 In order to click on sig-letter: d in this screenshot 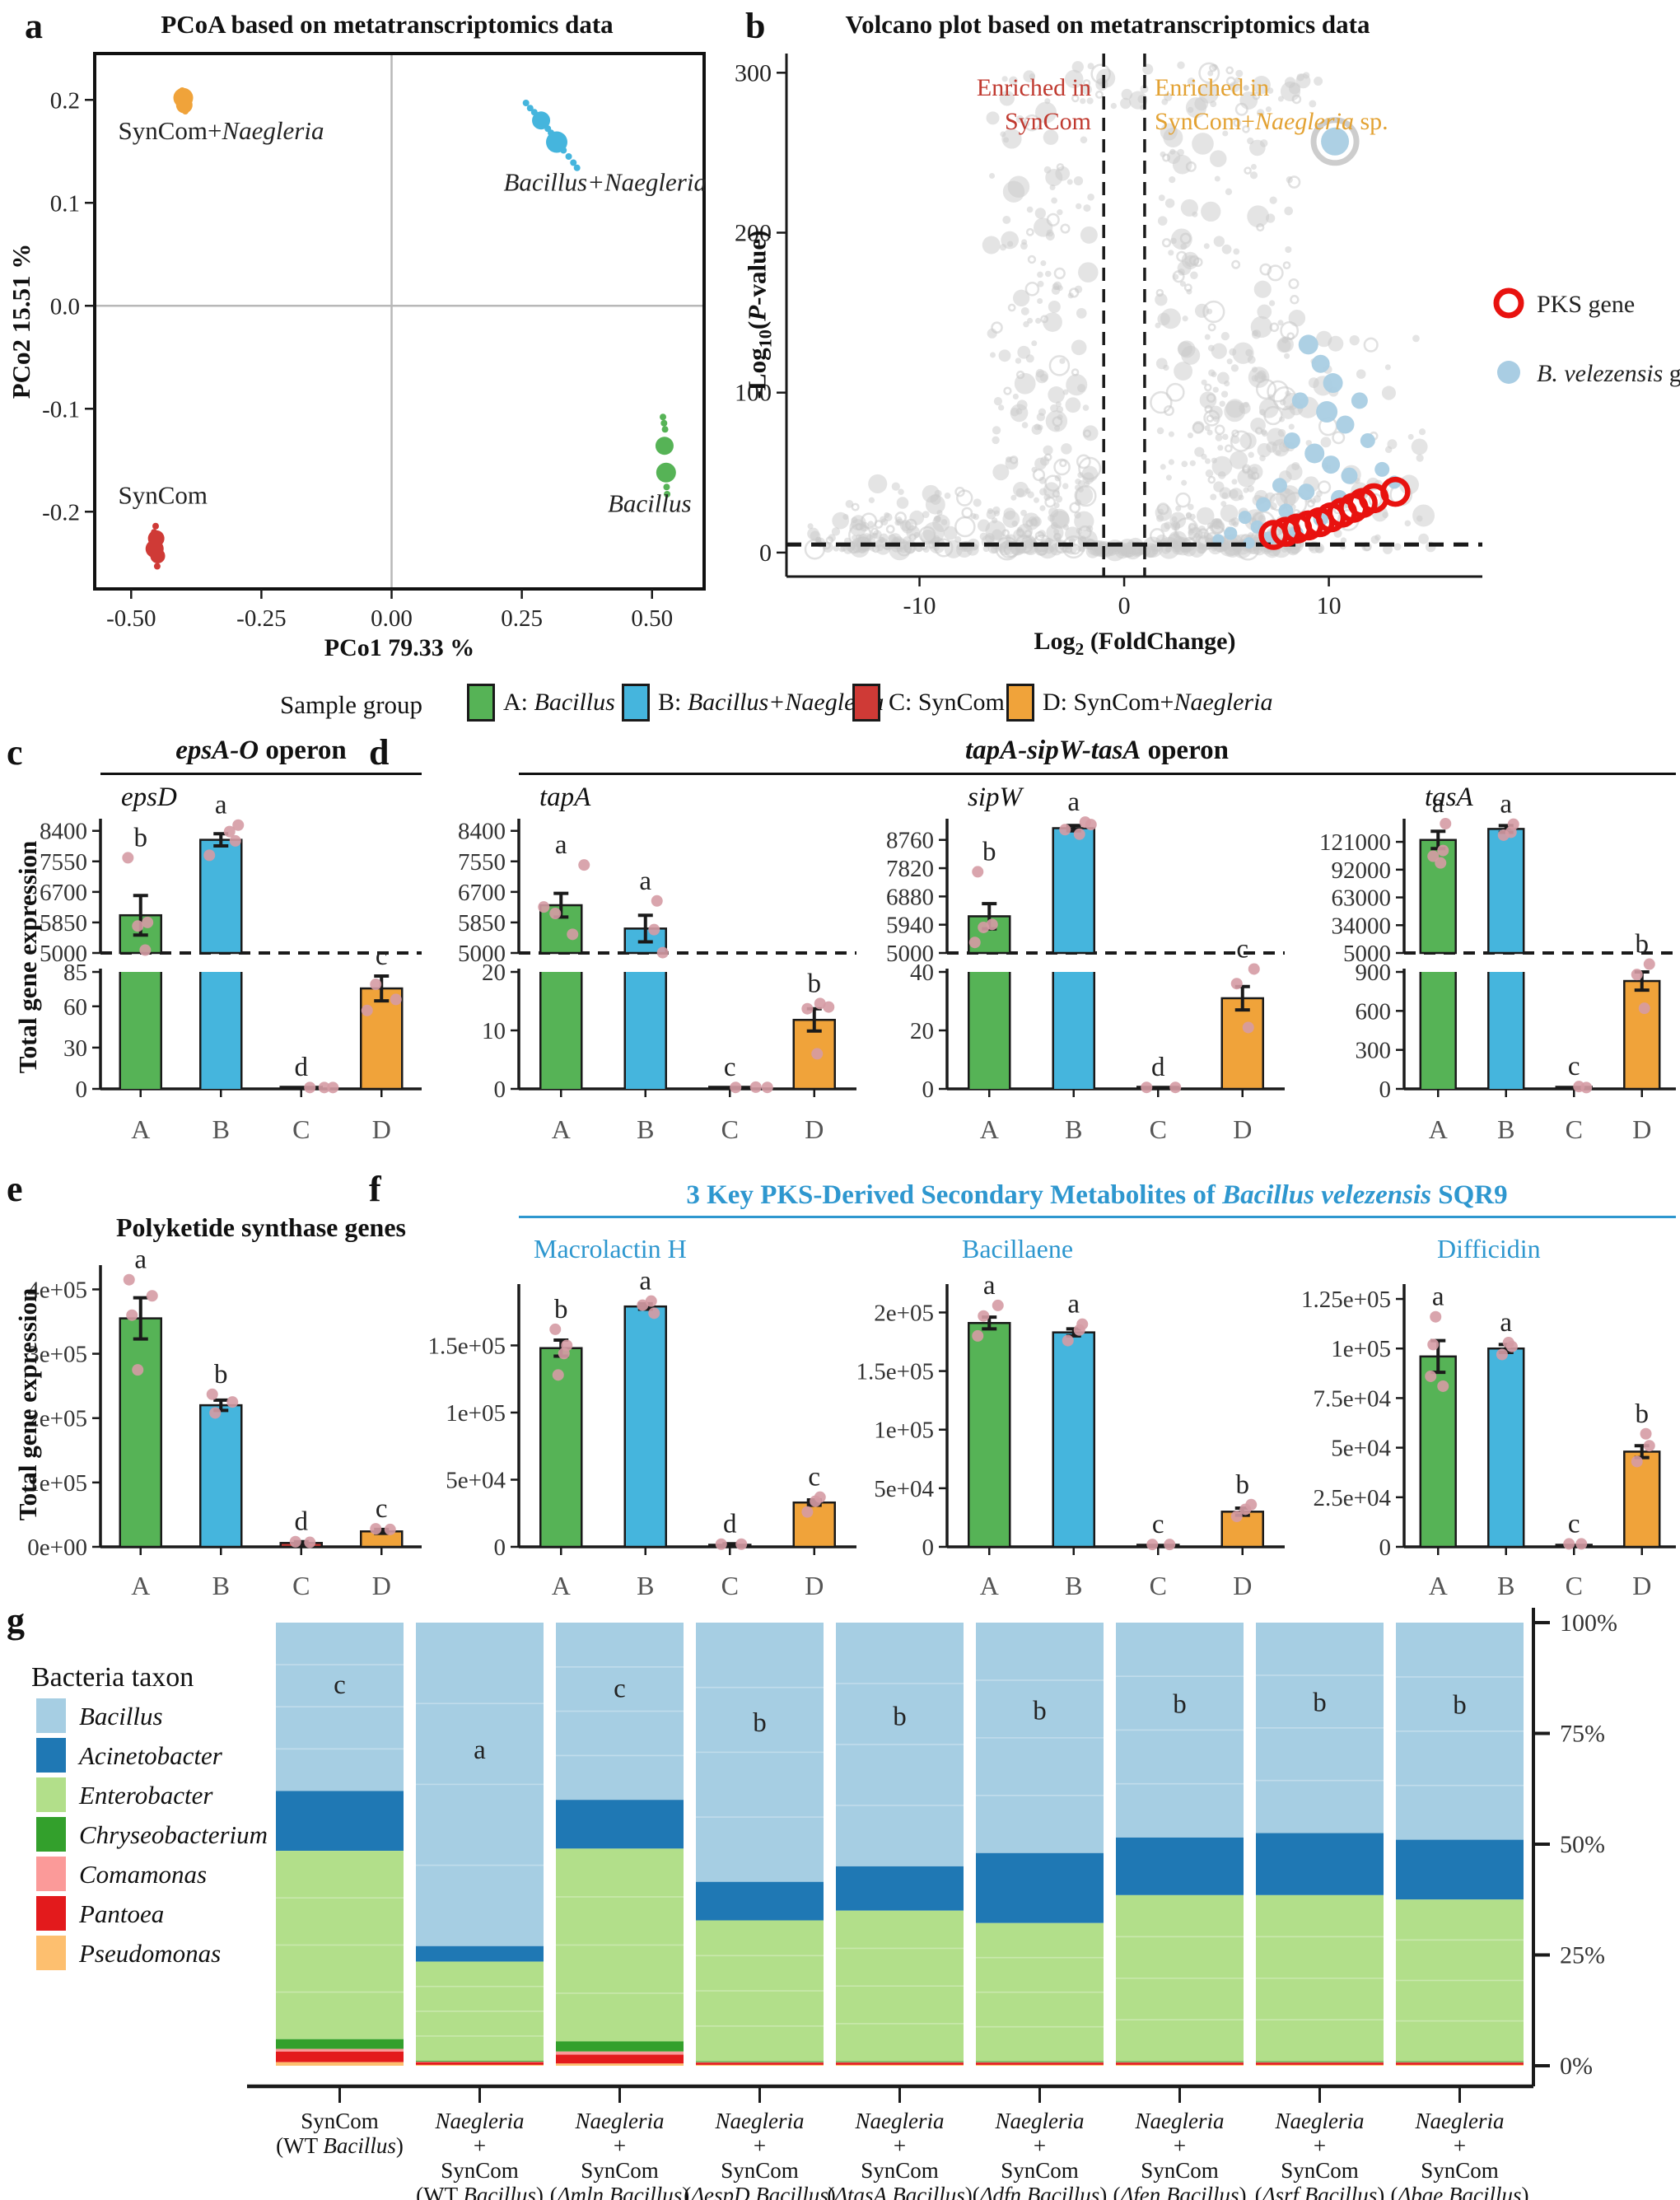, I will do `click(302, 1522)`.